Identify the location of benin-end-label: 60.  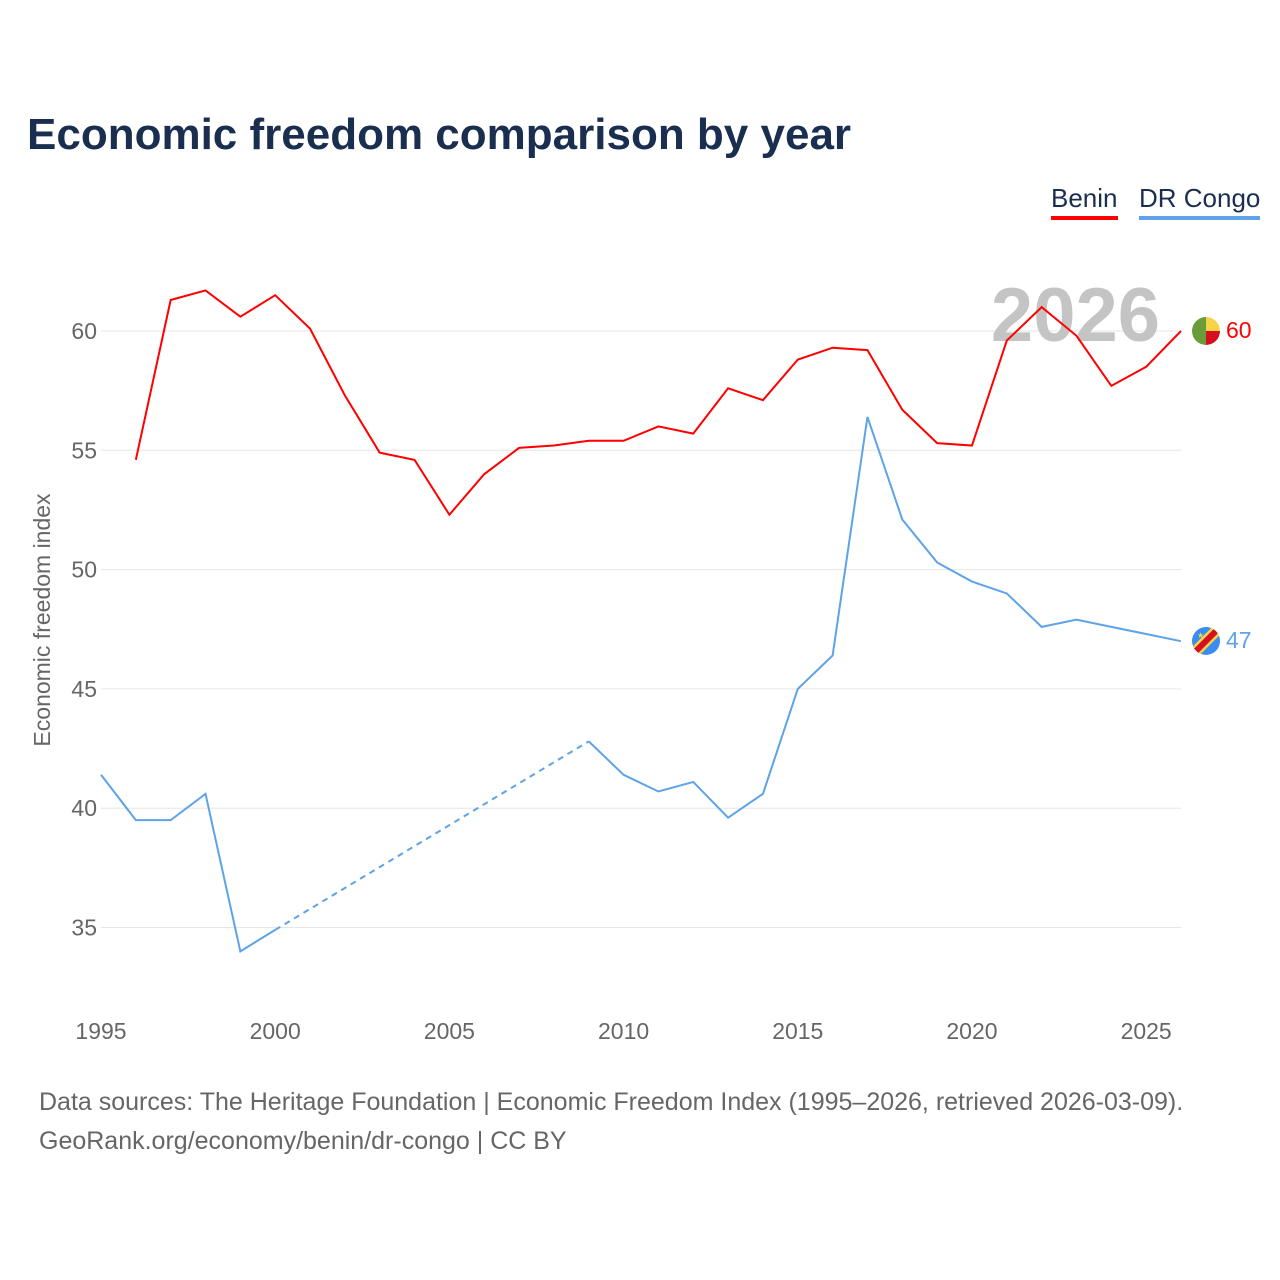
(1239, 330).